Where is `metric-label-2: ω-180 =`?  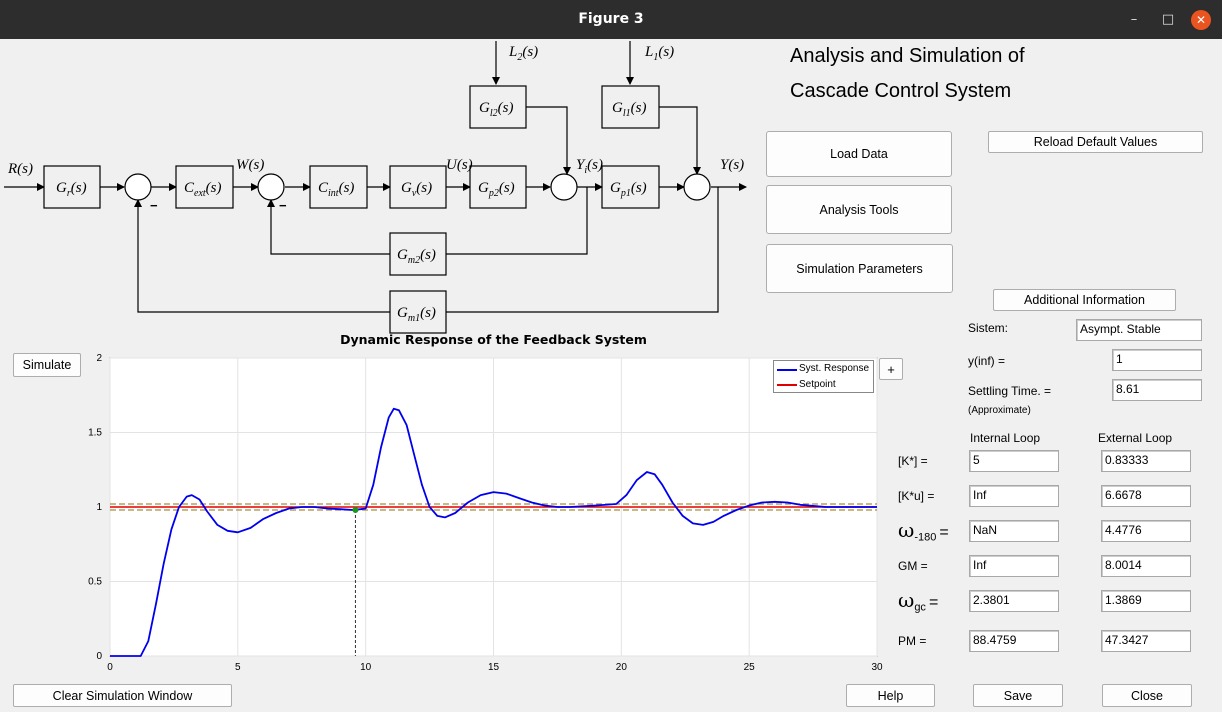 metric-label-2: ω-180 = is located at coordinates (923, 530).